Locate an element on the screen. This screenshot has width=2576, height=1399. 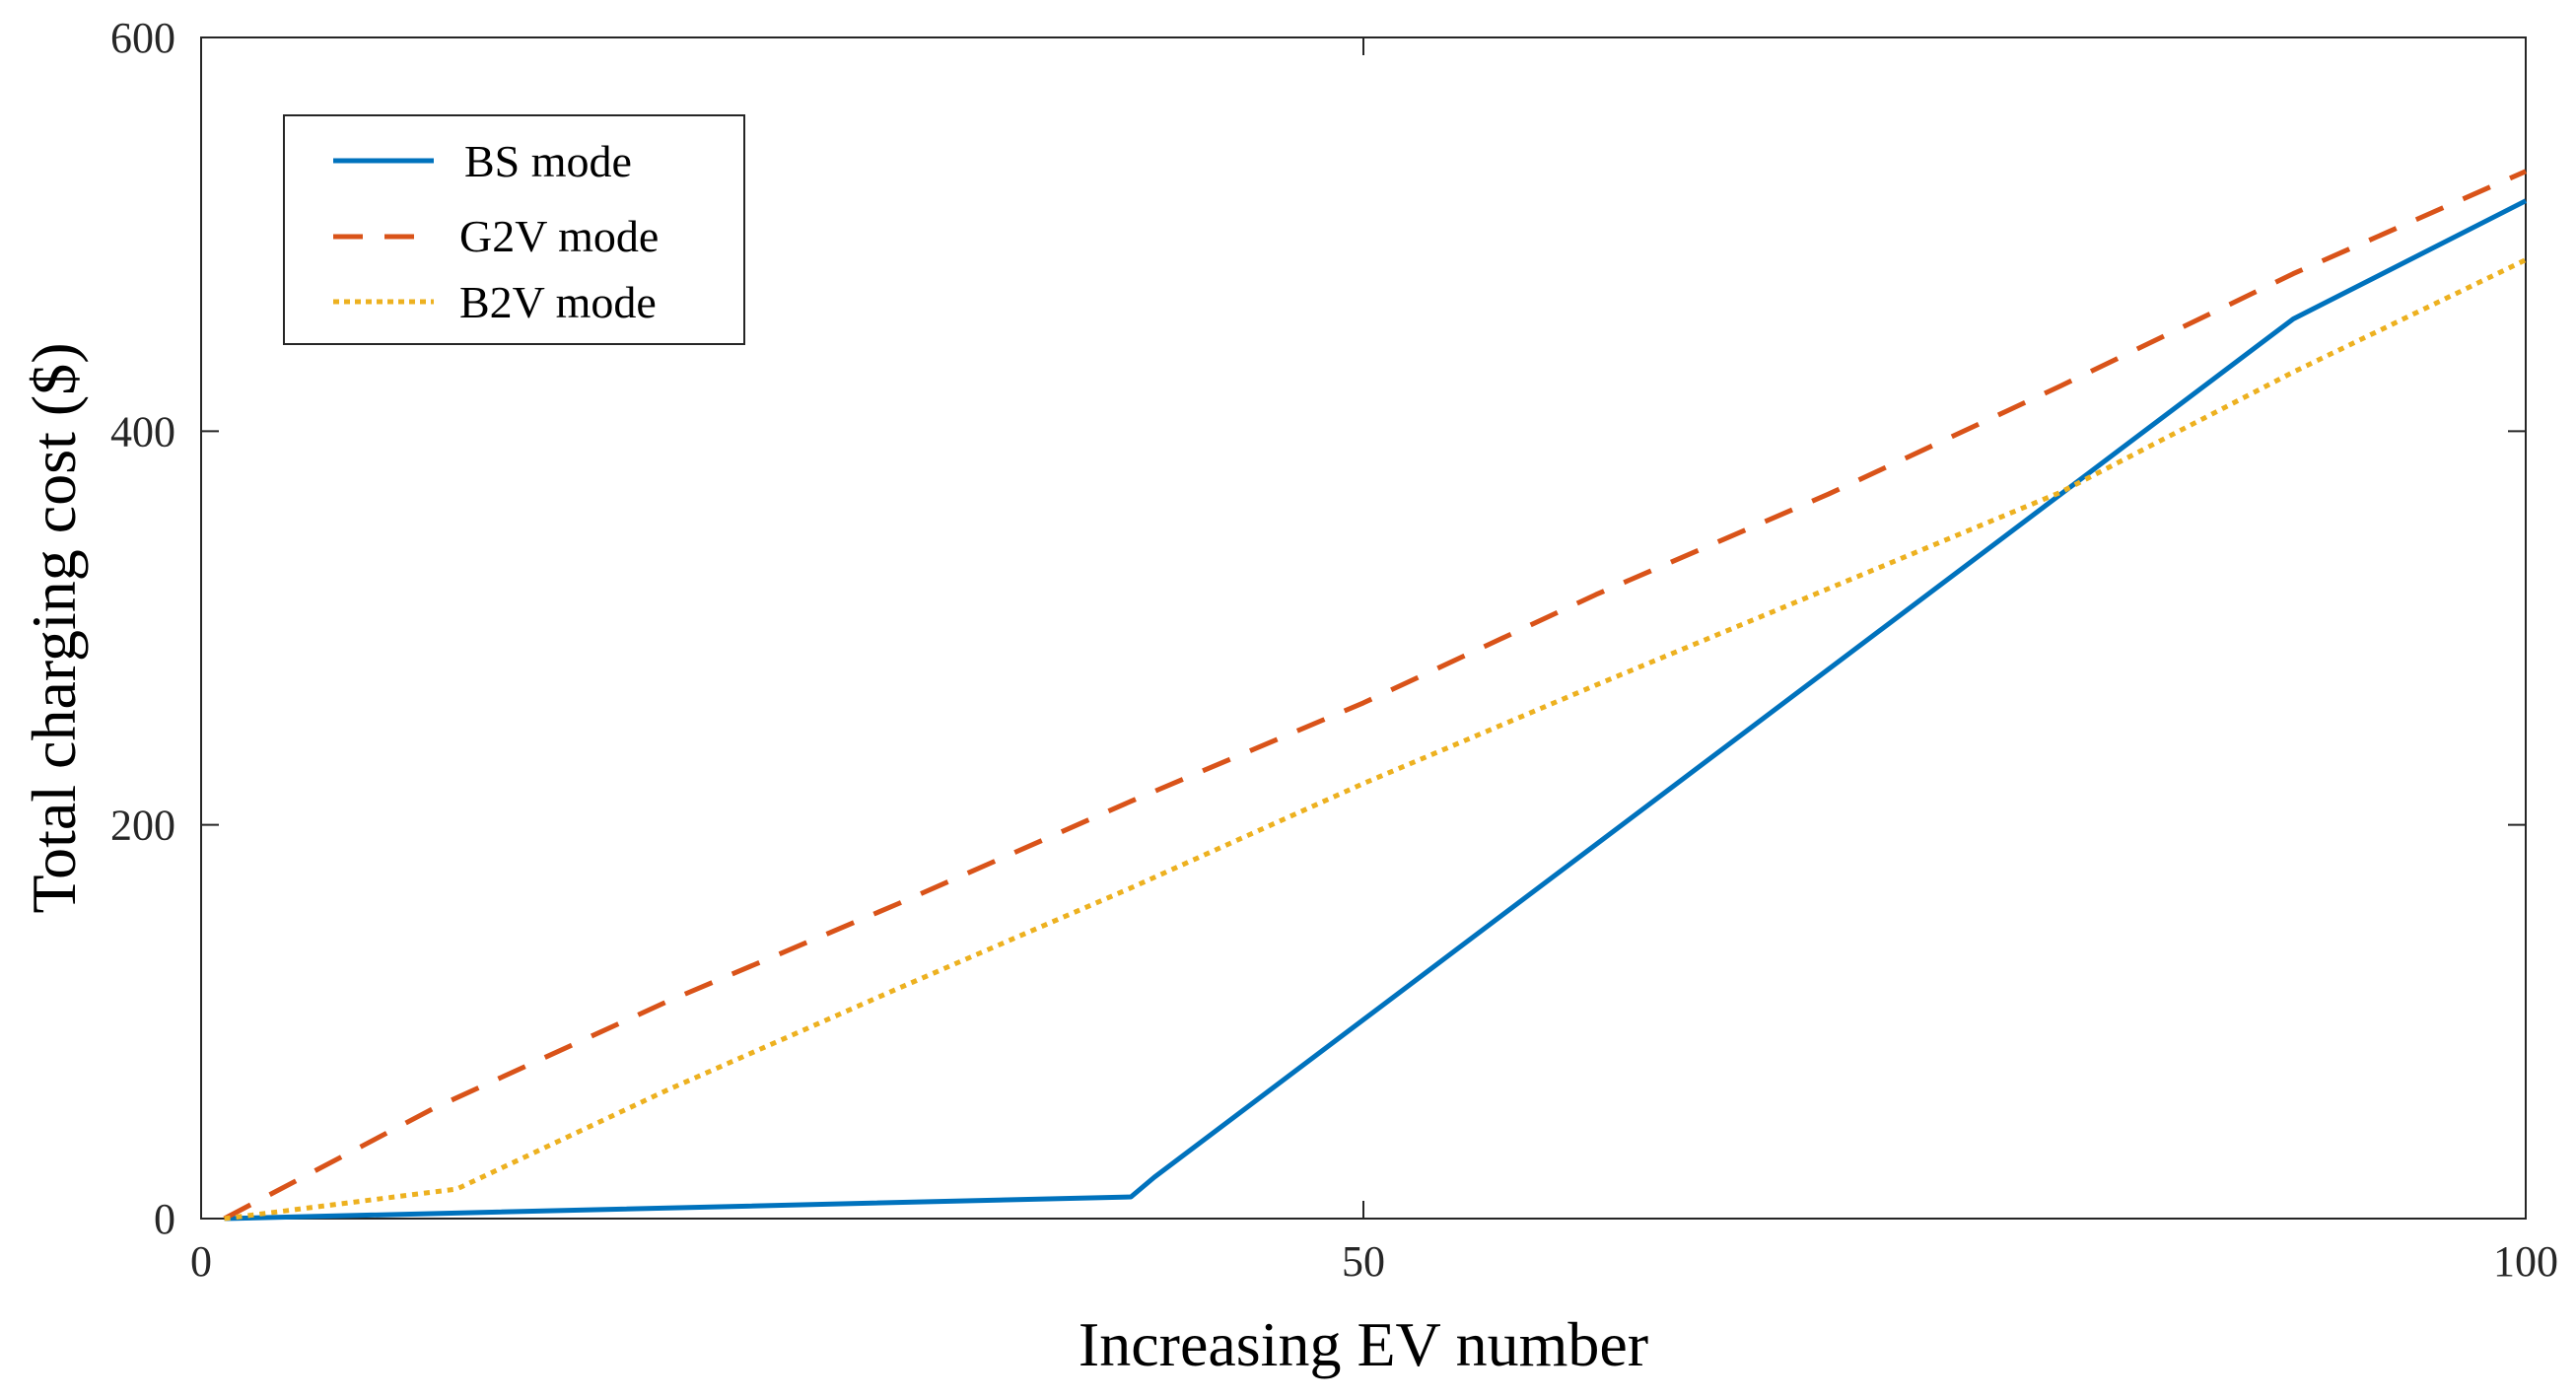
legend-label-b2v-mode: B2V mode is located at coordinates (558, 302).